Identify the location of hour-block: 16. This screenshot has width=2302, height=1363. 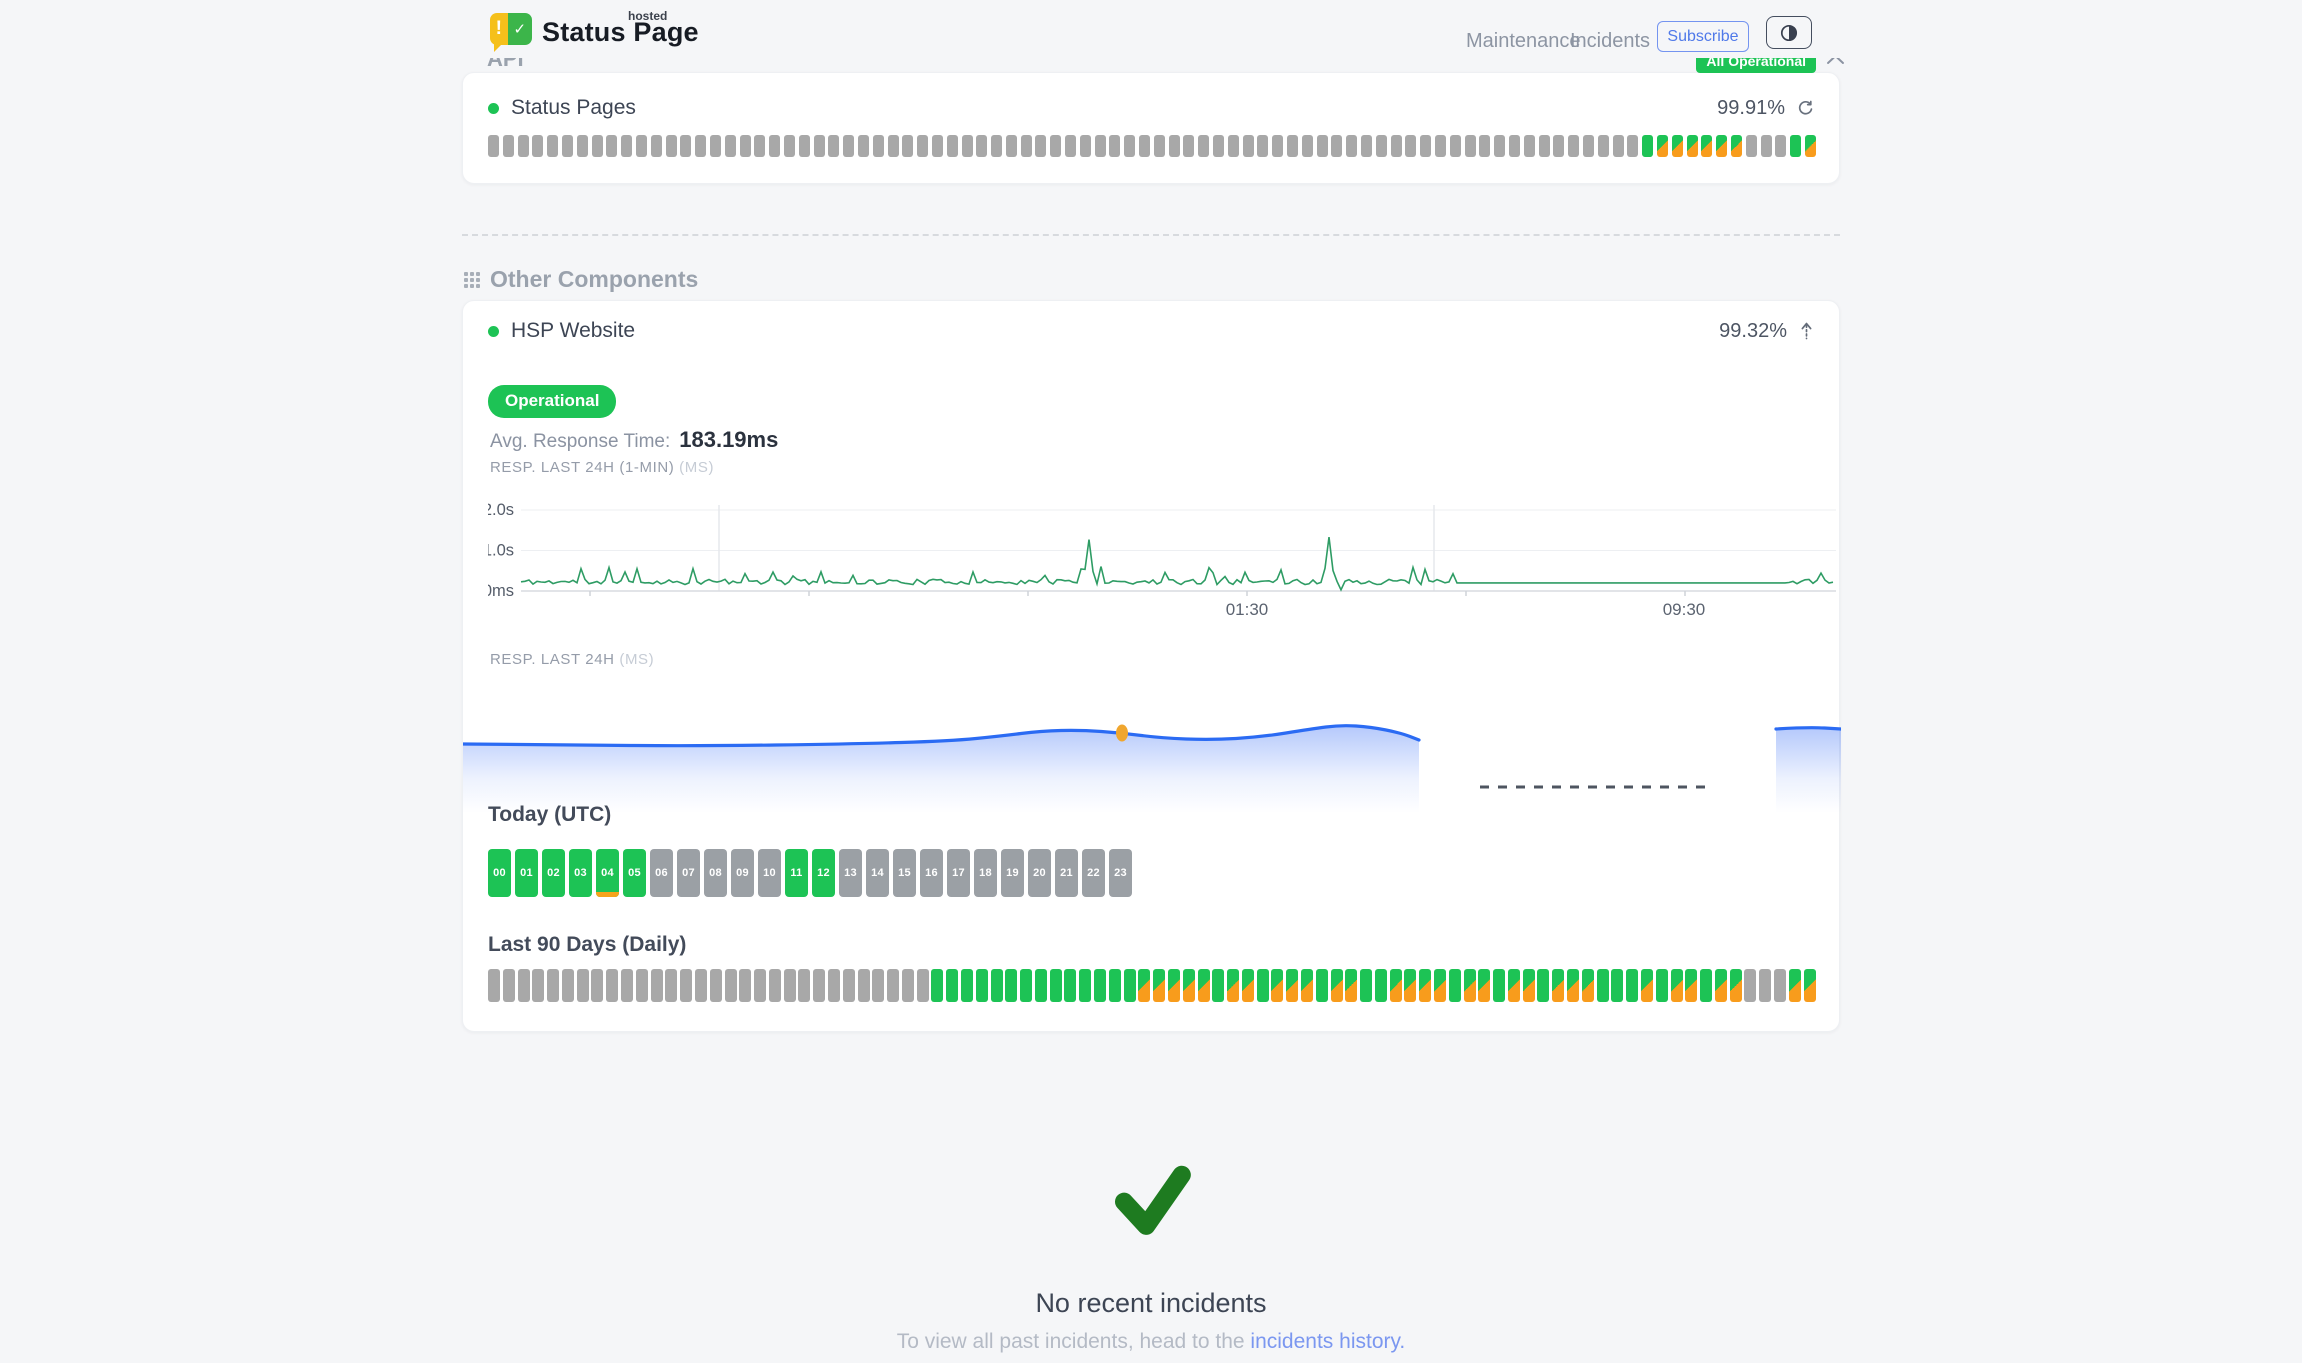
(931, 873).